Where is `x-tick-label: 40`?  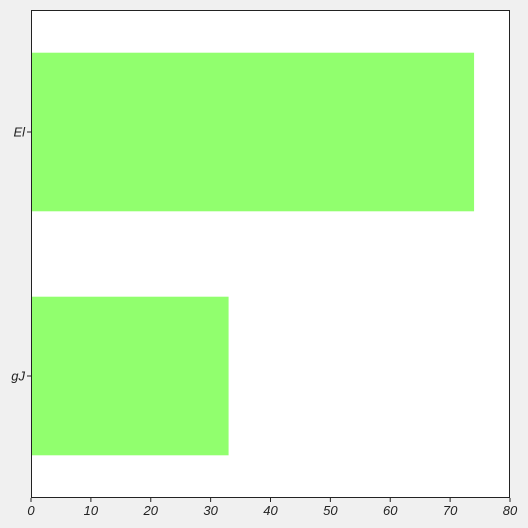
x-tick-label: 40 is located at coordinates (270, 510).